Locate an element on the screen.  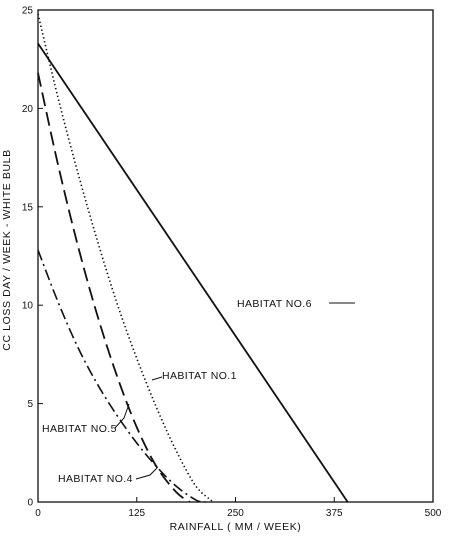
x-tick-label: 500 is located at coordinates (433, 513).